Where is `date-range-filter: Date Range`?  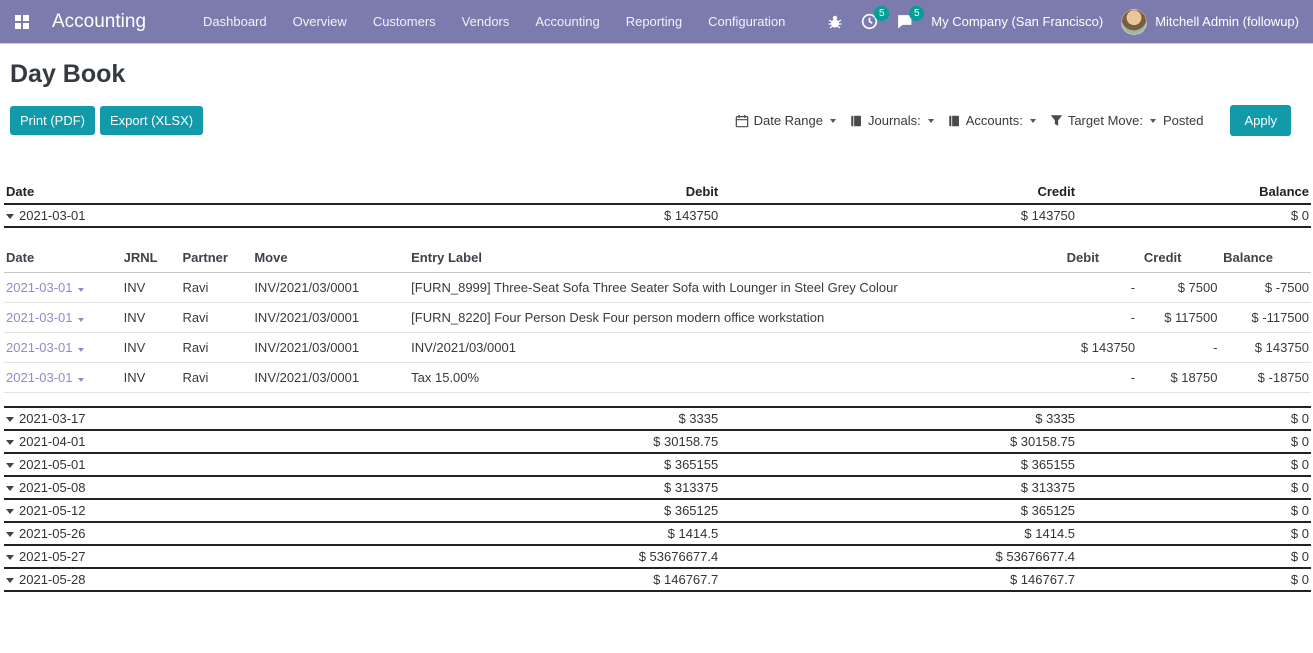 date-range-filter: Date Range is located at coordinates (785, 120).